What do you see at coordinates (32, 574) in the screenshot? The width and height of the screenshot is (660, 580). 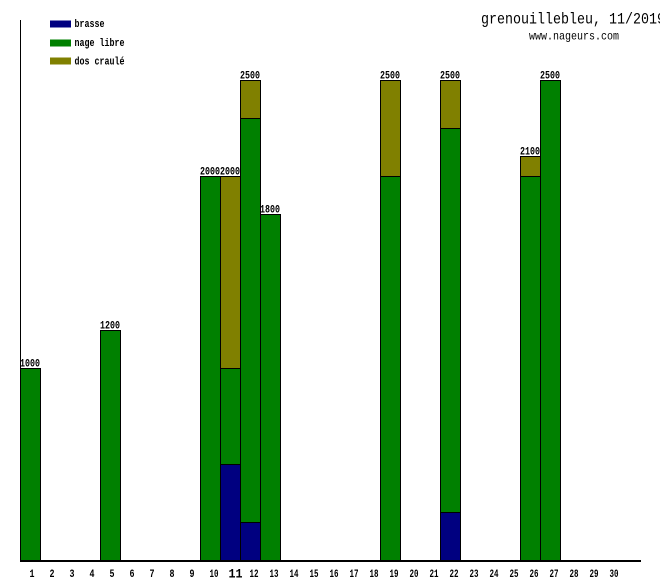 I see `svg-text: 1` at bounding box center [32, 574].